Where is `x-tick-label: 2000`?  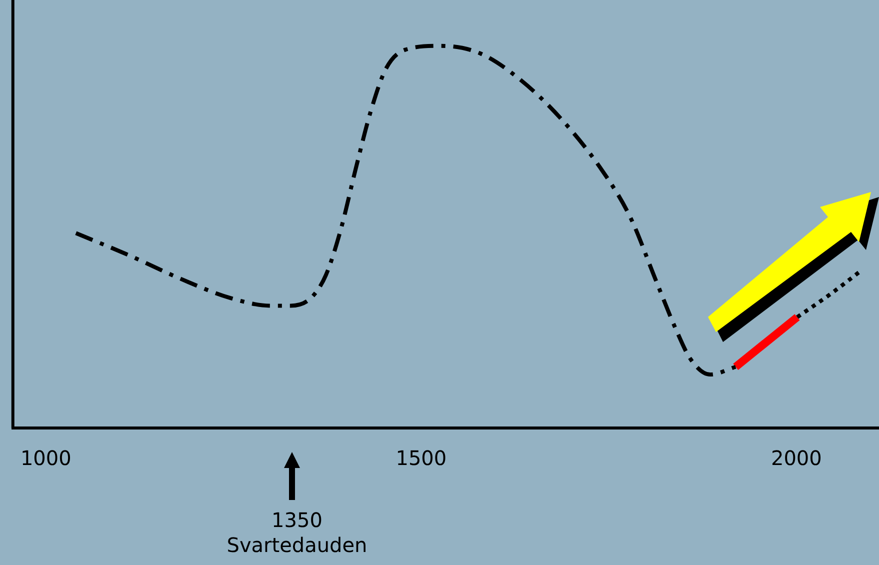
x-tick-label: 2000 is located at coordinates (796, 458).